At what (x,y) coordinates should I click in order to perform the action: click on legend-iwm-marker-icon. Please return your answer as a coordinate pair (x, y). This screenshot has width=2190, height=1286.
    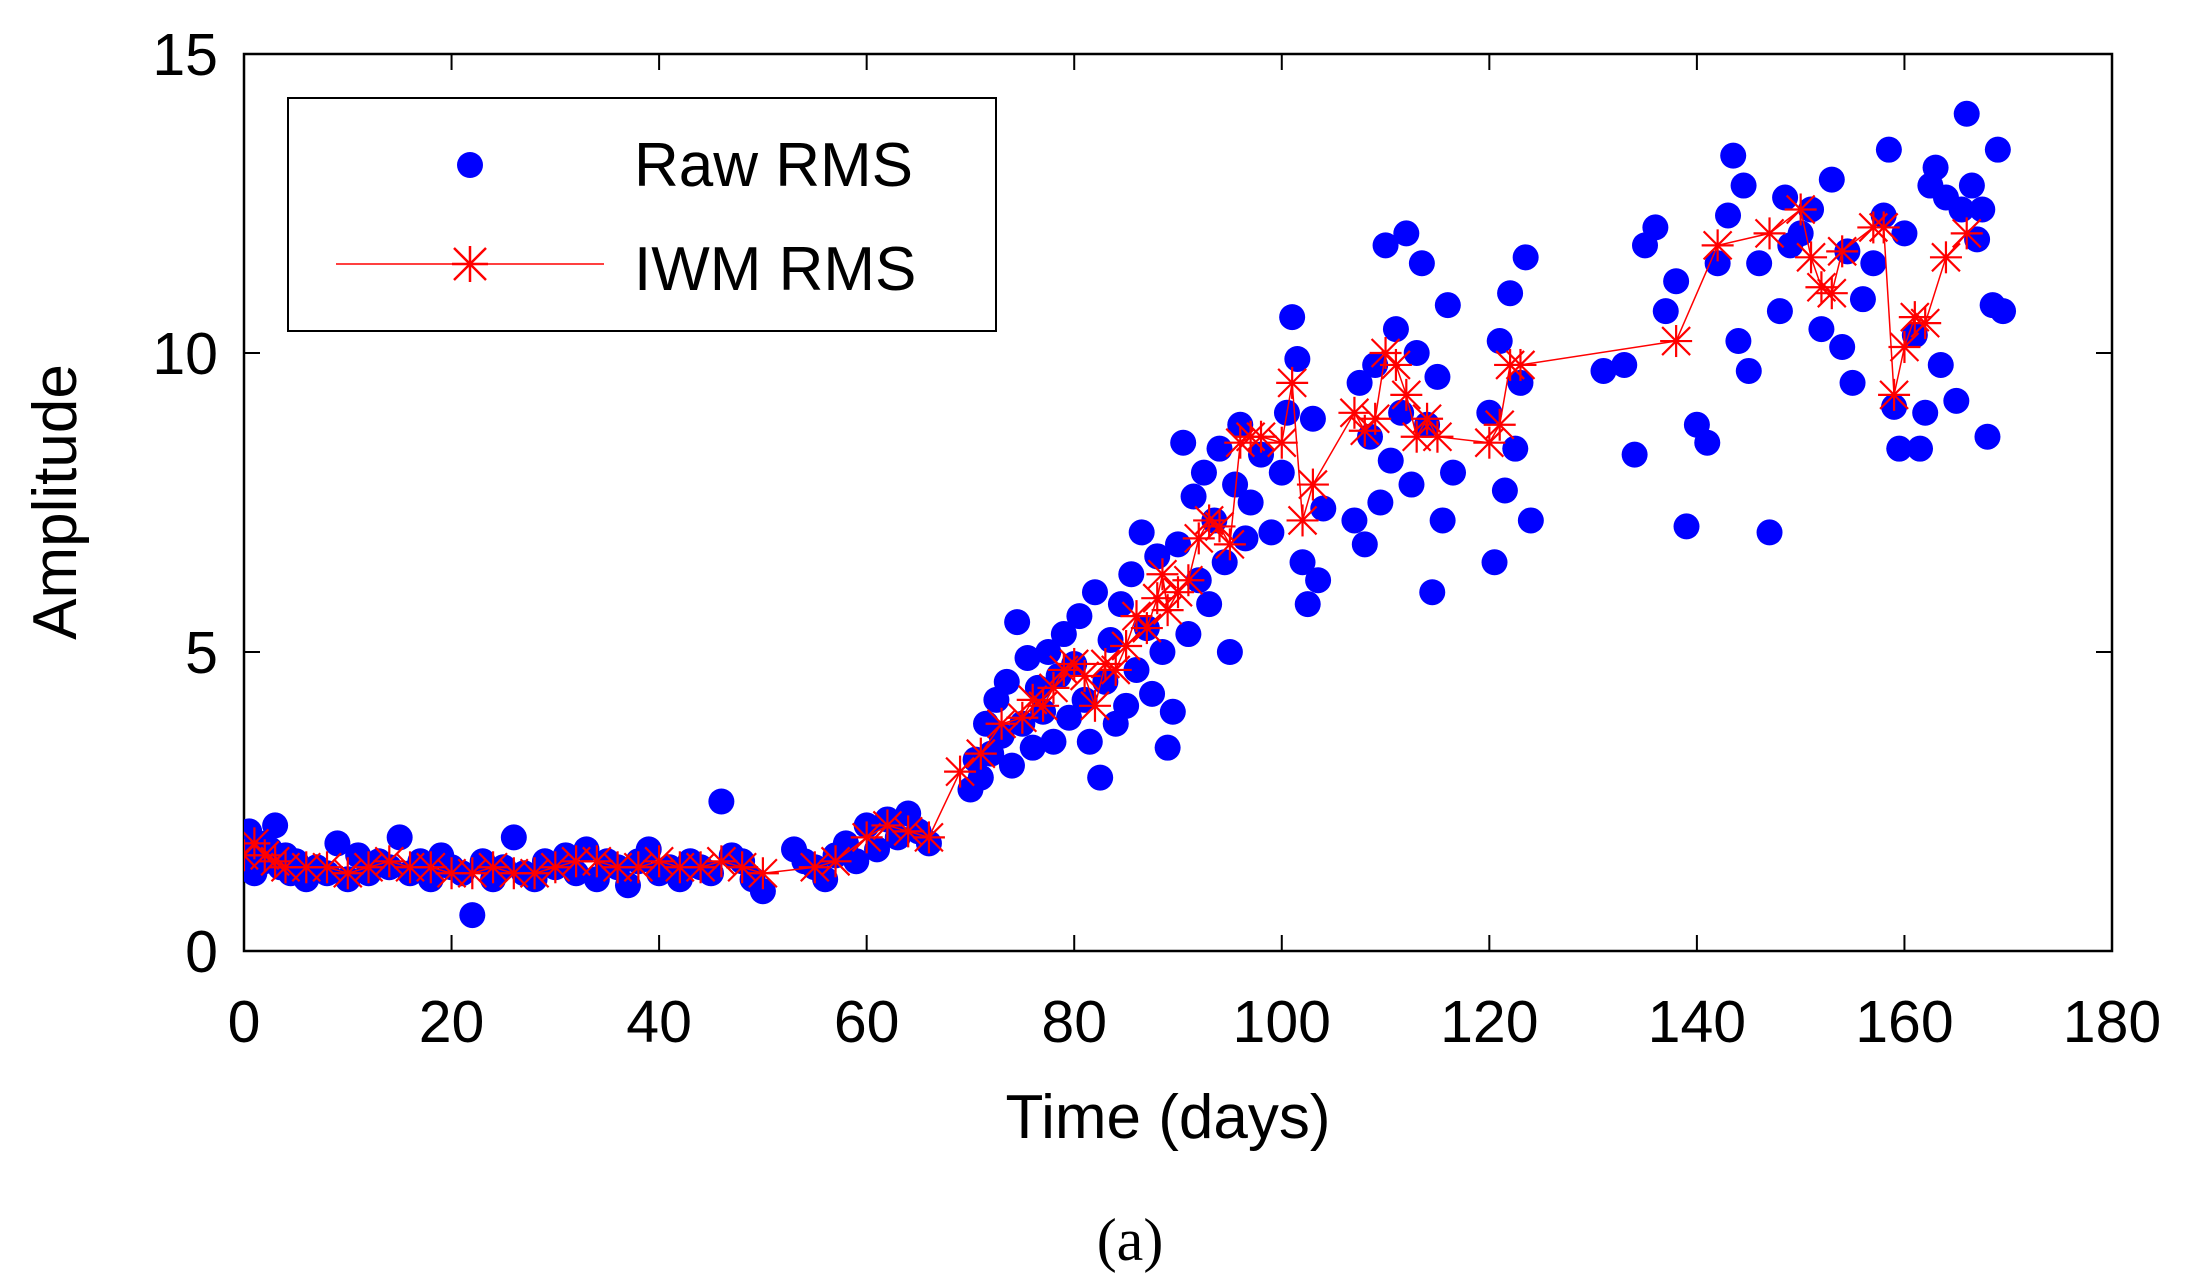
    Looking at the image, I should click on (470, 264).